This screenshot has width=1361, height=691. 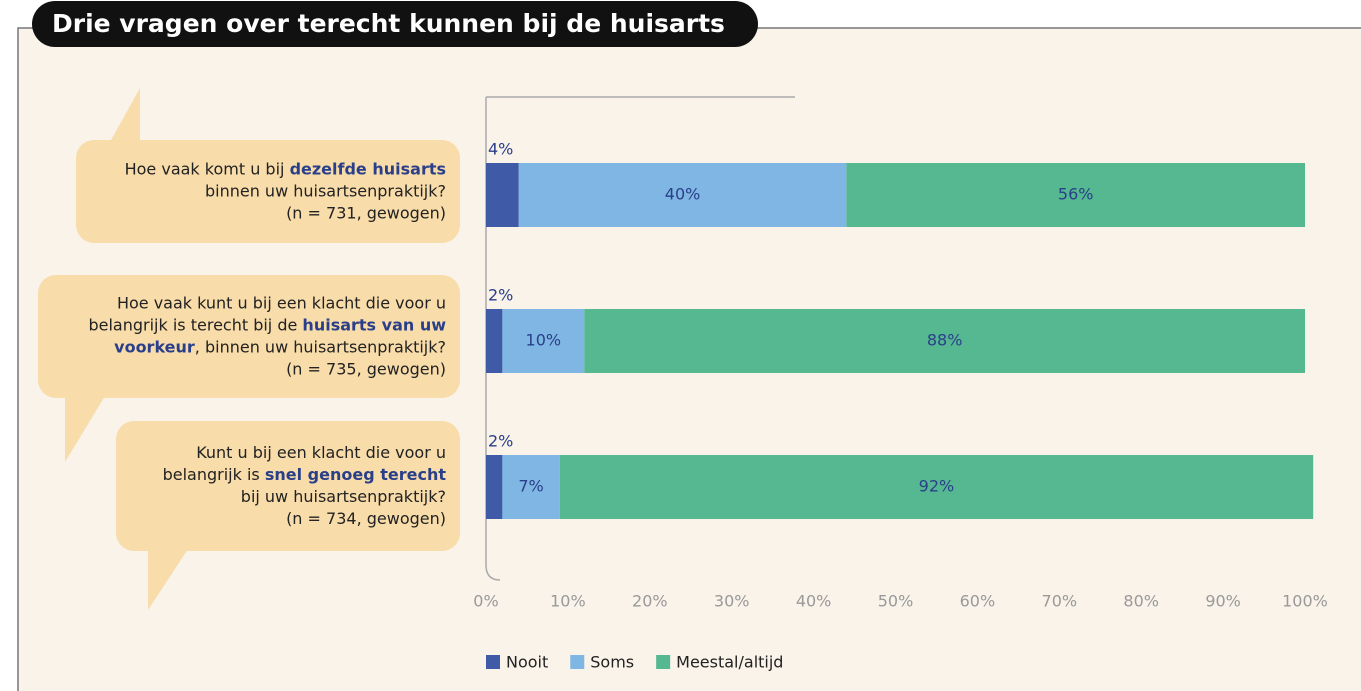 I want to click on category-label: (n = 734, gewogen), so click(x=366, y=518).